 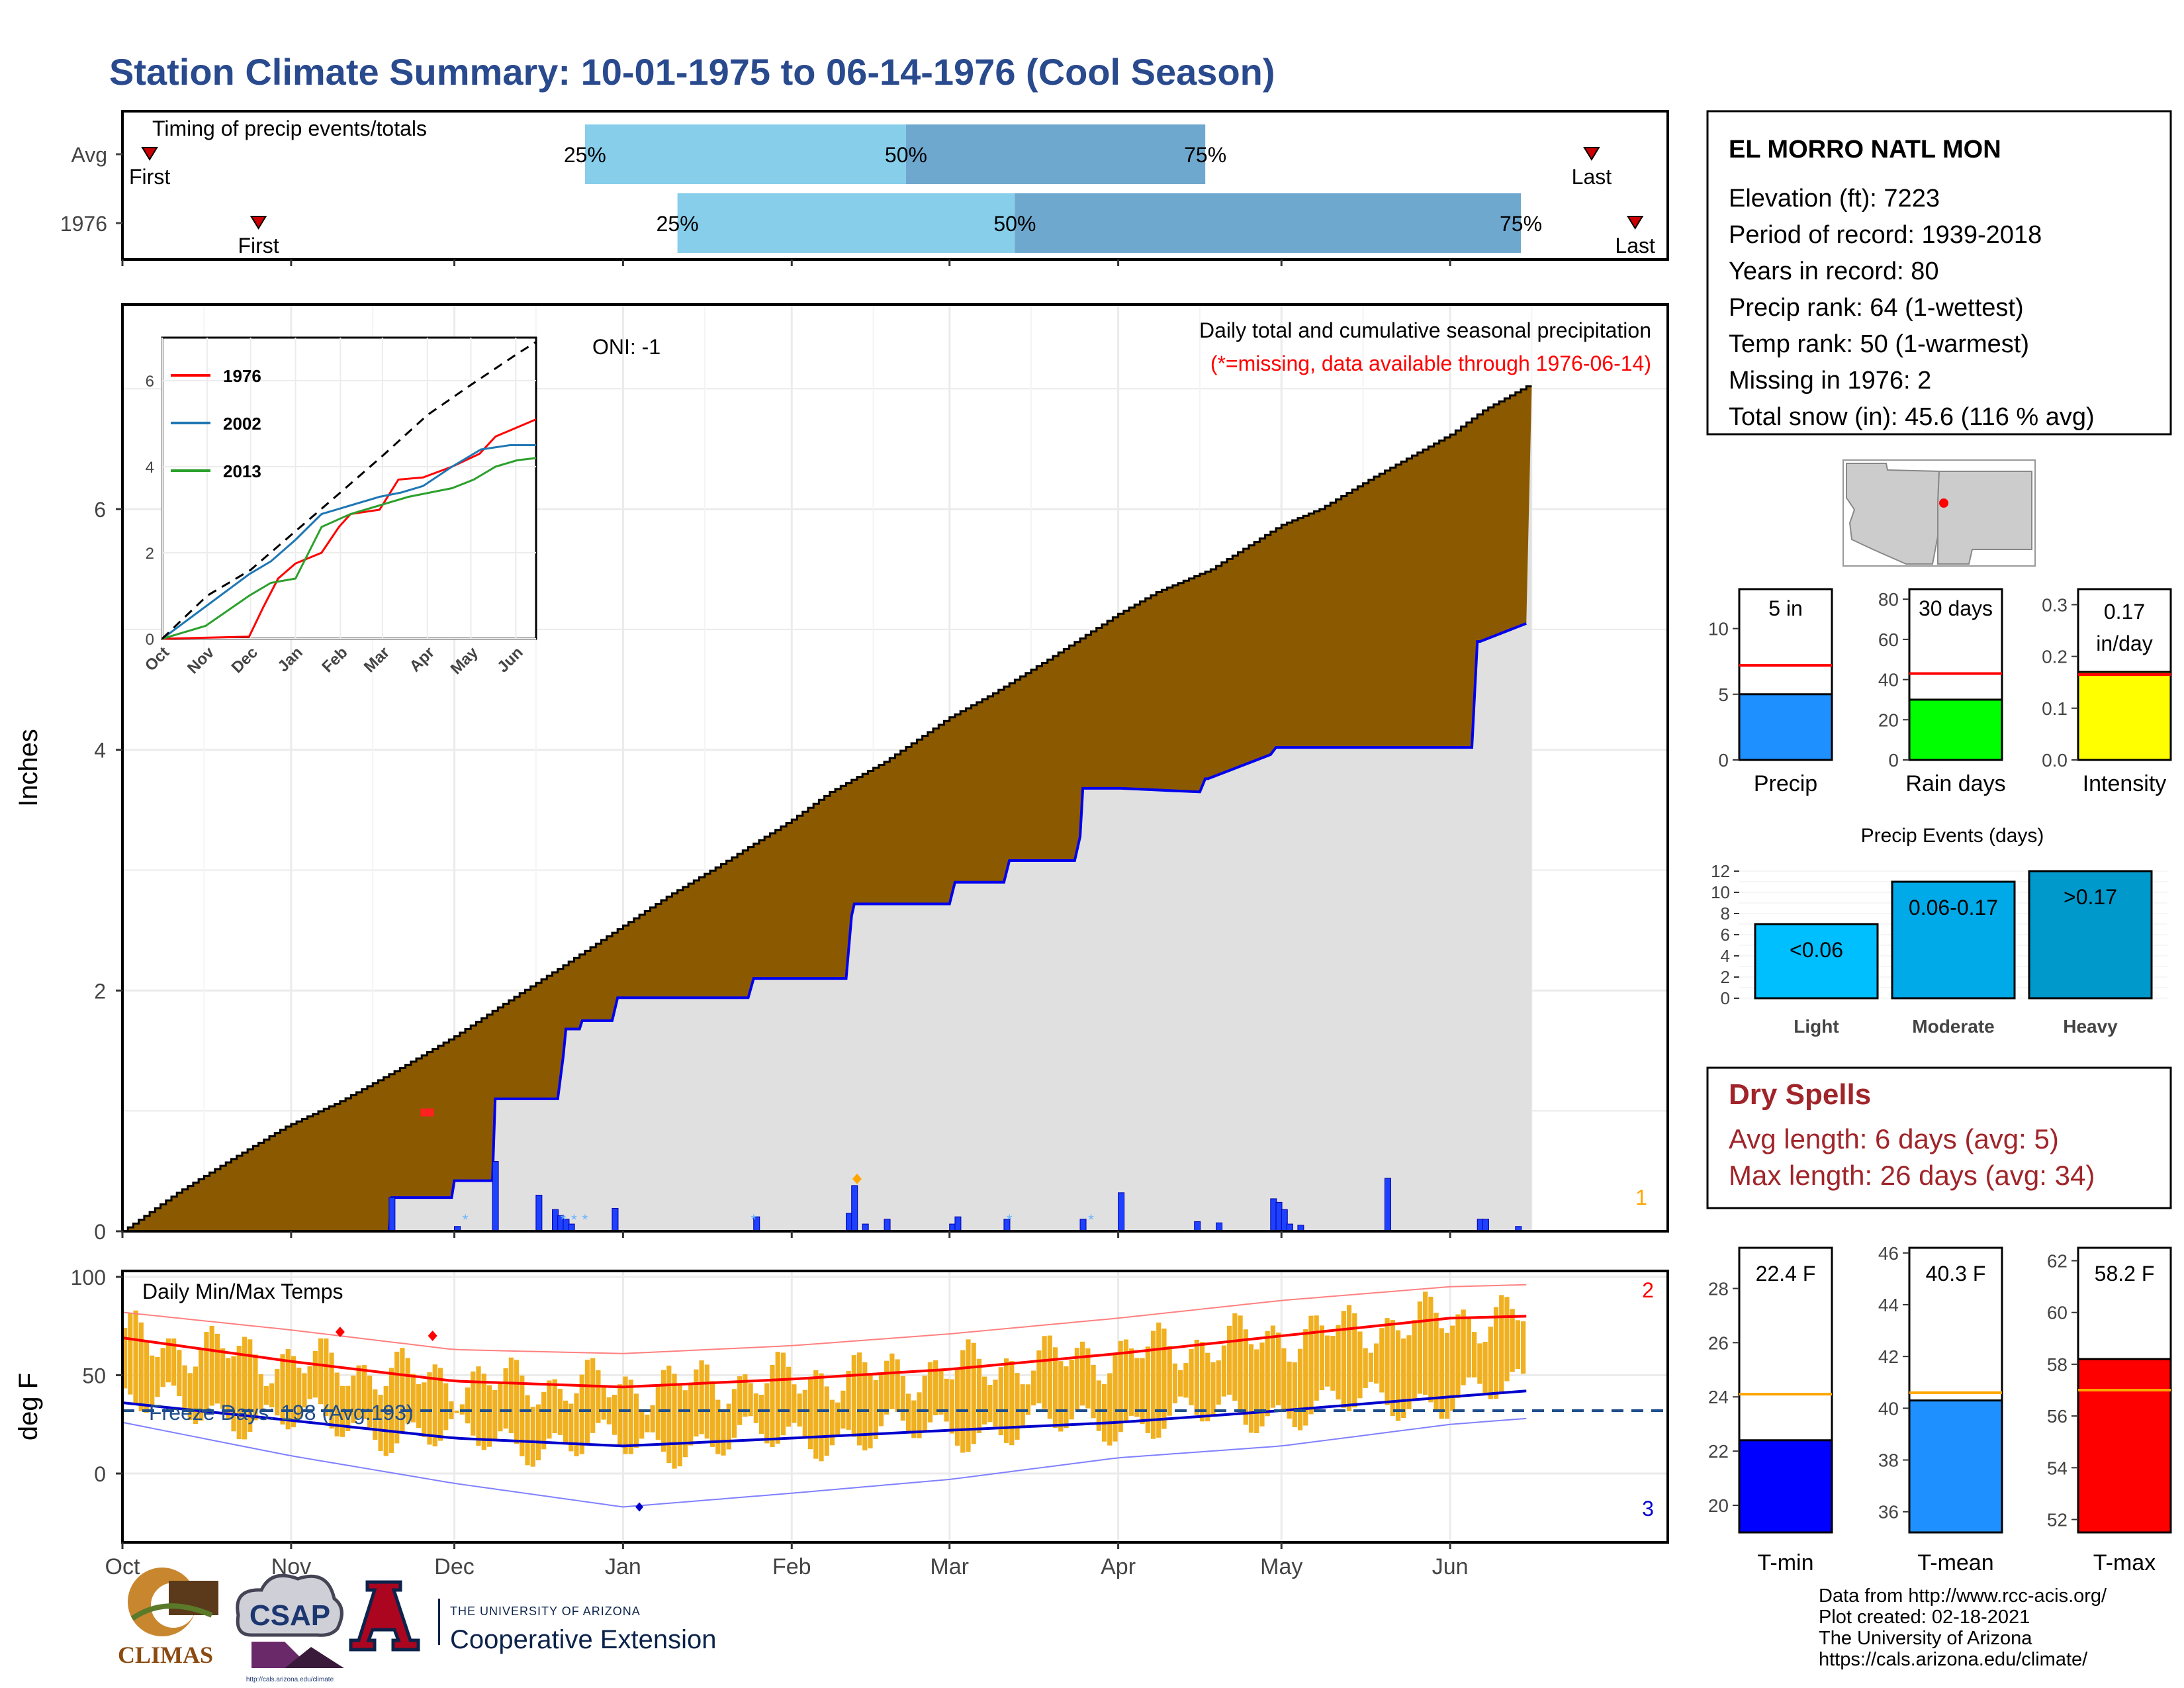 What do you see at coordinates (1726, 956) in the screenshot?
I see `events-y-tick-label: 4` at bounding box center [1726, 956].